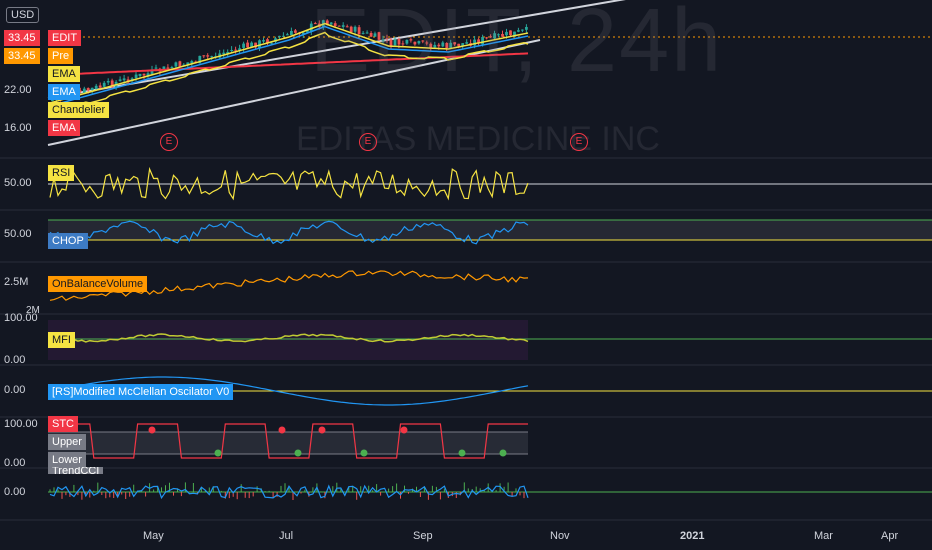 Image resolution: width=932 pixels, height=550 pixels. What do you see at coordinates (65, 38) in the screenshot?
I see `edit-label: EDIT` at bounding box center [65, 38].